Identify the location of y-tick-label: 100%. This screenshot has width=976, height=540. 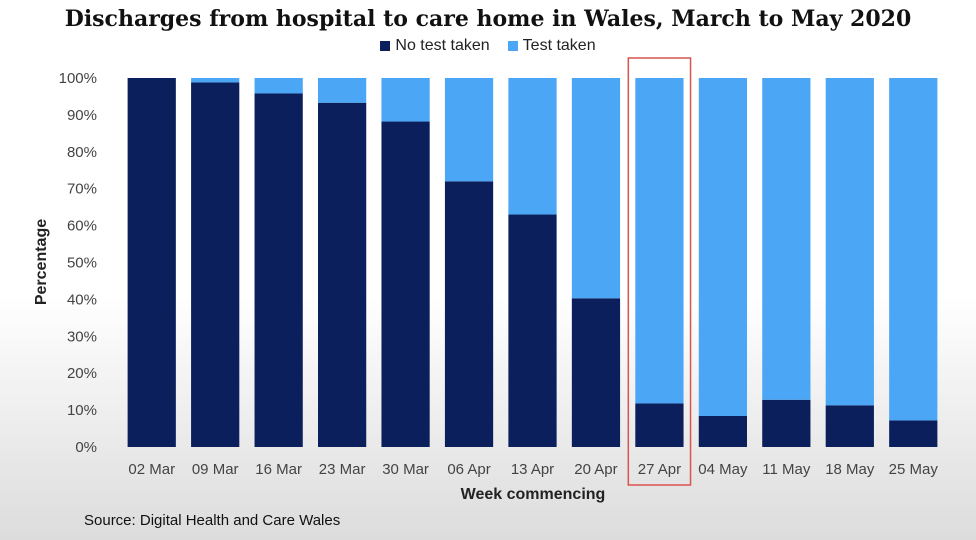
(78, 78).